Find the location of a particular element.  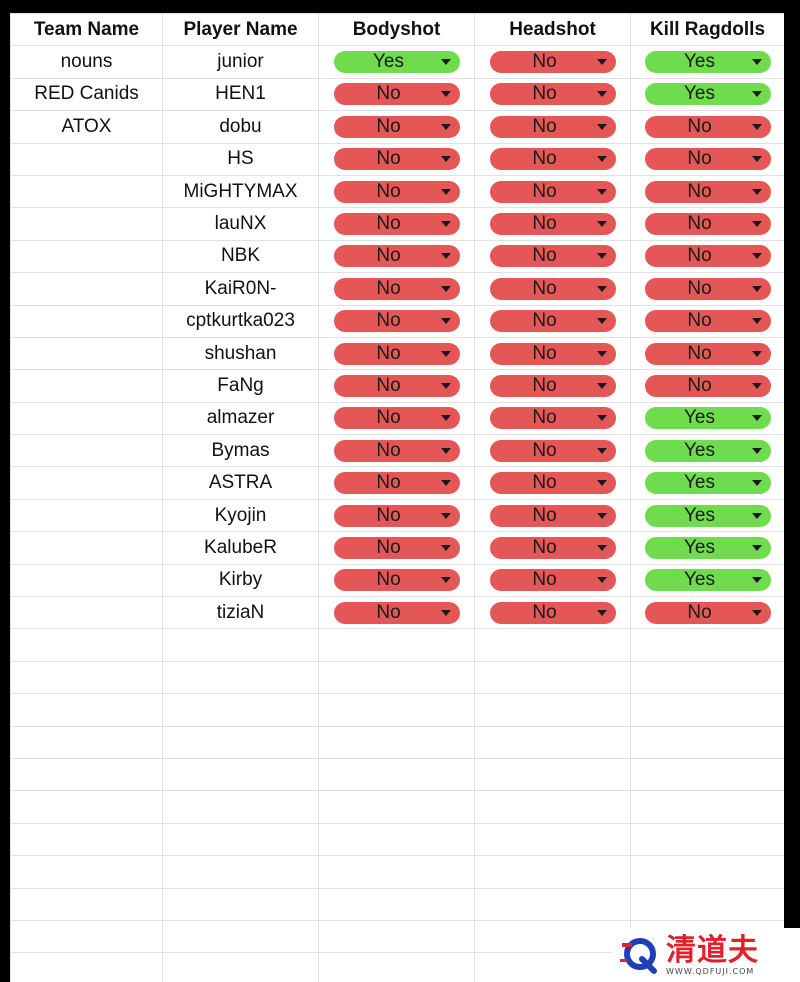

player-name-cell: FaNg is located at coordinates (240, 386).